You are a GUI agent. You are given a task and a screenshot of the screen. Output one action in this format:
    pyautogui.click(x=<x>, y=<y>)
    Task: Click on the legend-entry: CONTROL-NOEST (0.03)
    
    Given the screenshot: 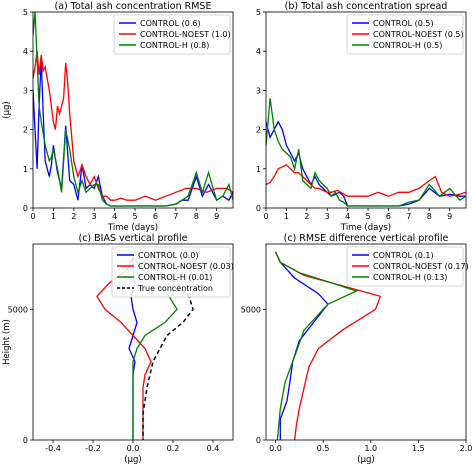 What is the action you would take?
    pyautogui.click(x=186, y=266)
    